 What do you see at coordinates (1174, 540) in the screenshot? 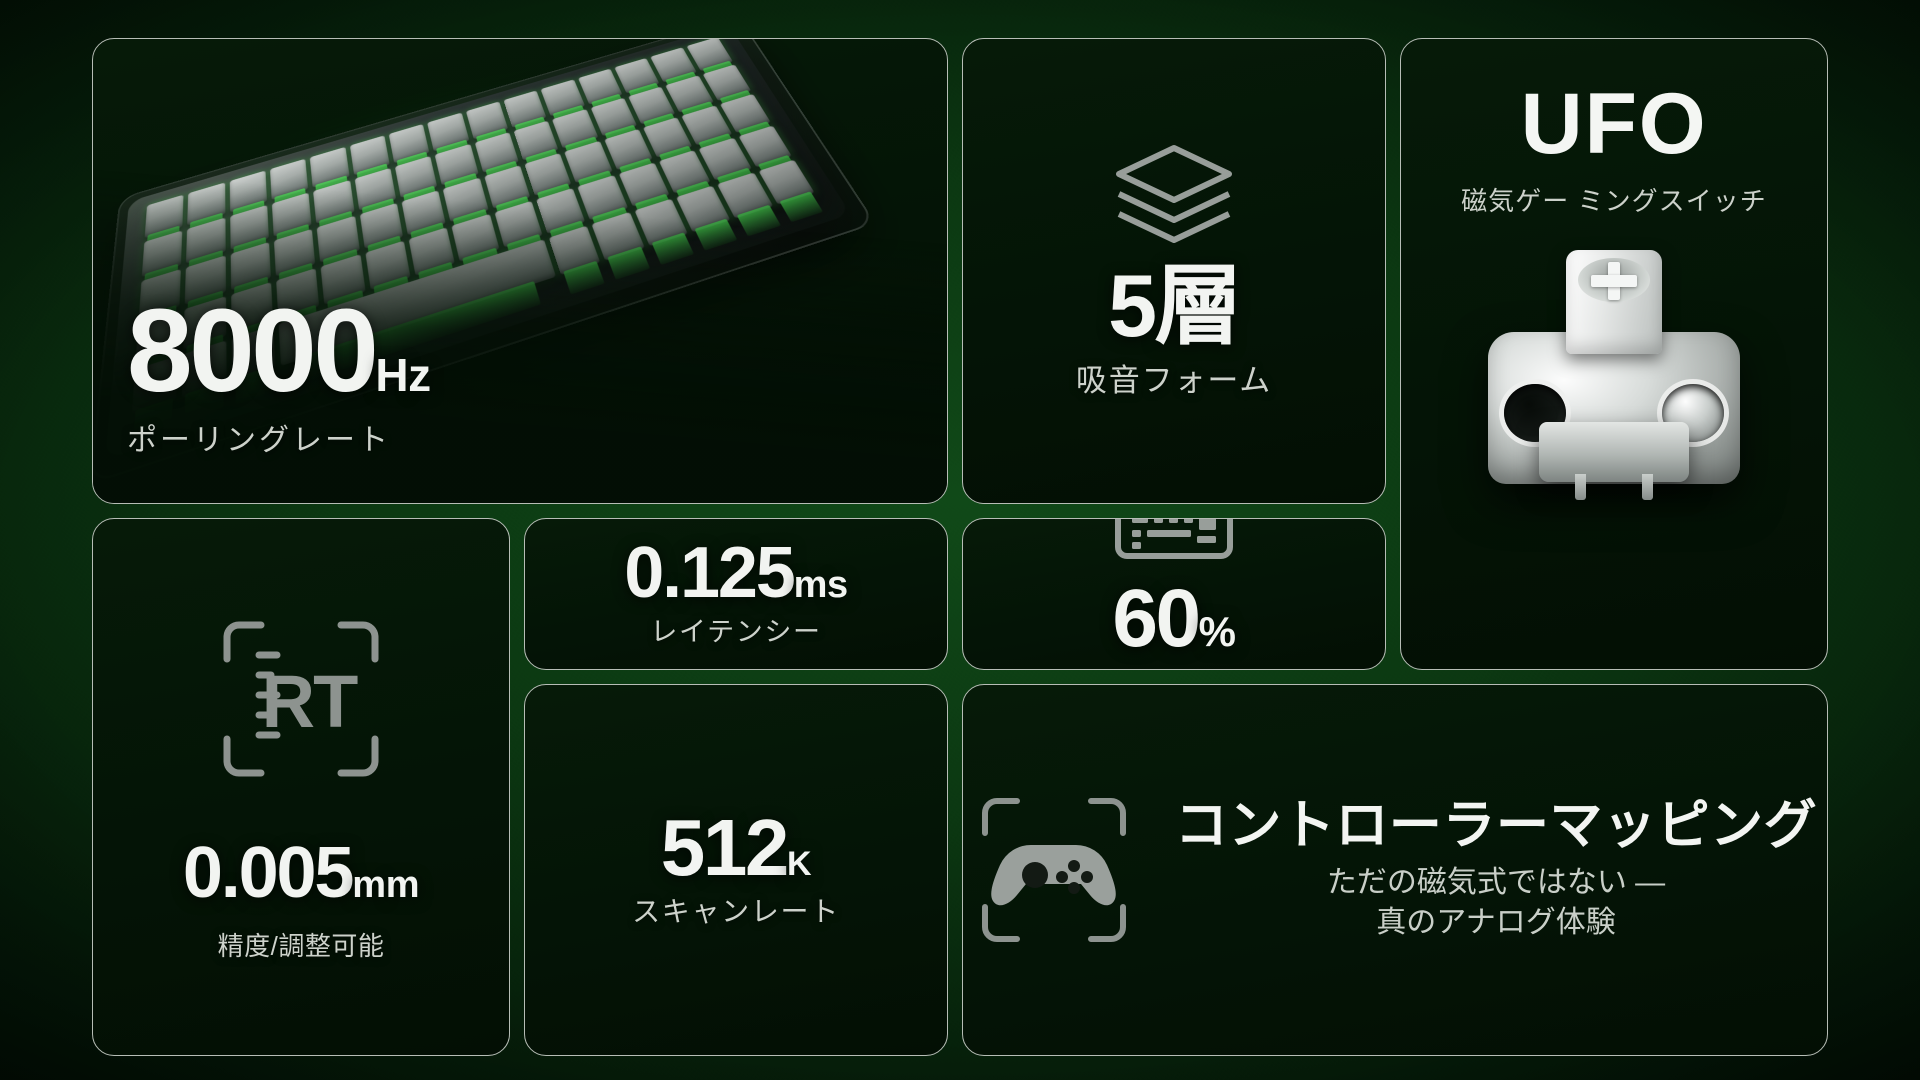
I see `keyboard-icon` at bounding box center [1174, 540].